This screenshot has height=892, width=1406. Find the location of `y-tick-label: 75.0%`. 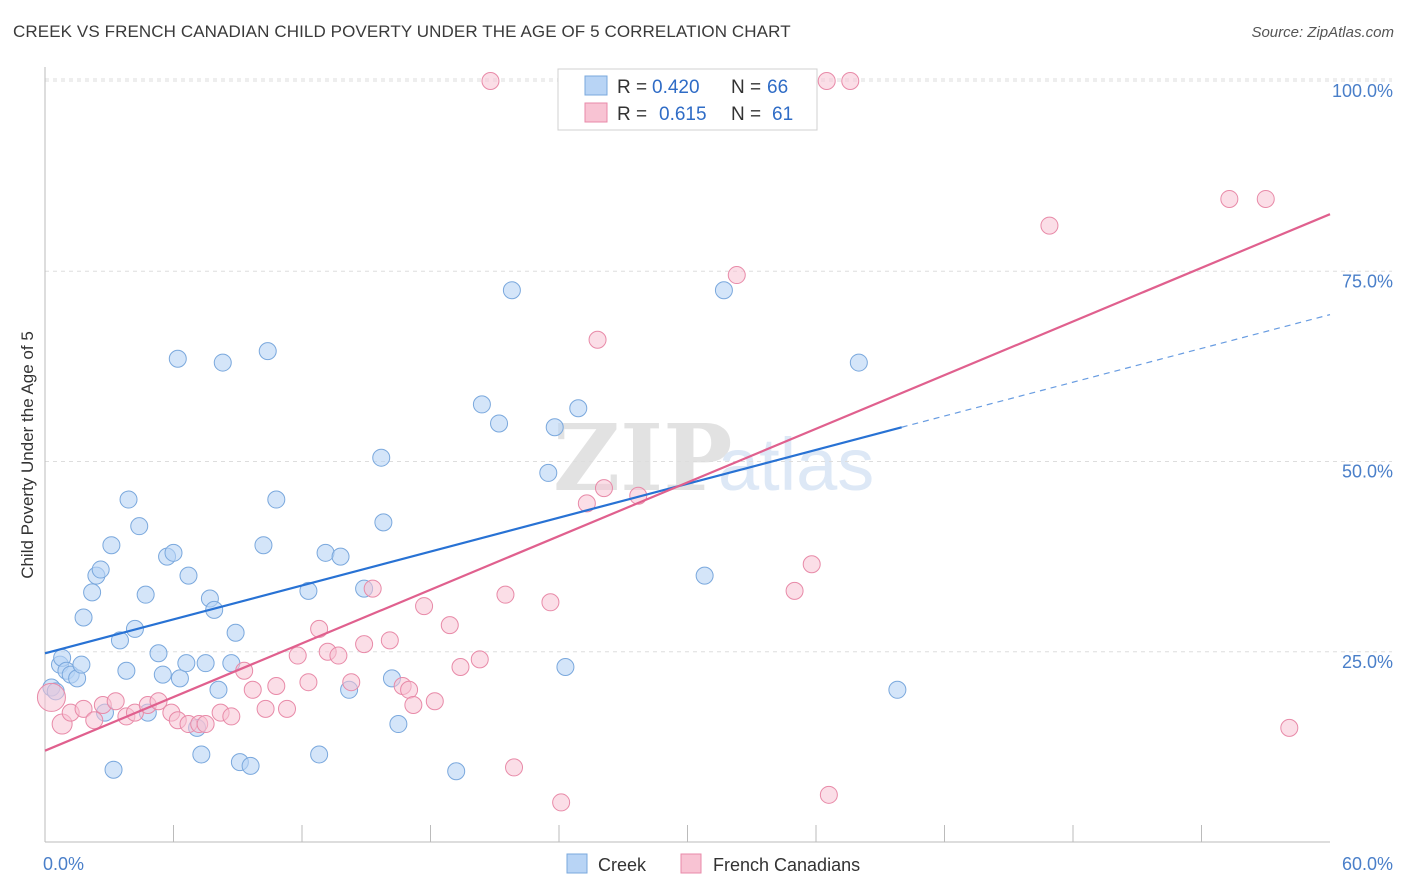

y-tick-label: 75.0% is located at coordinates (1367, 281).